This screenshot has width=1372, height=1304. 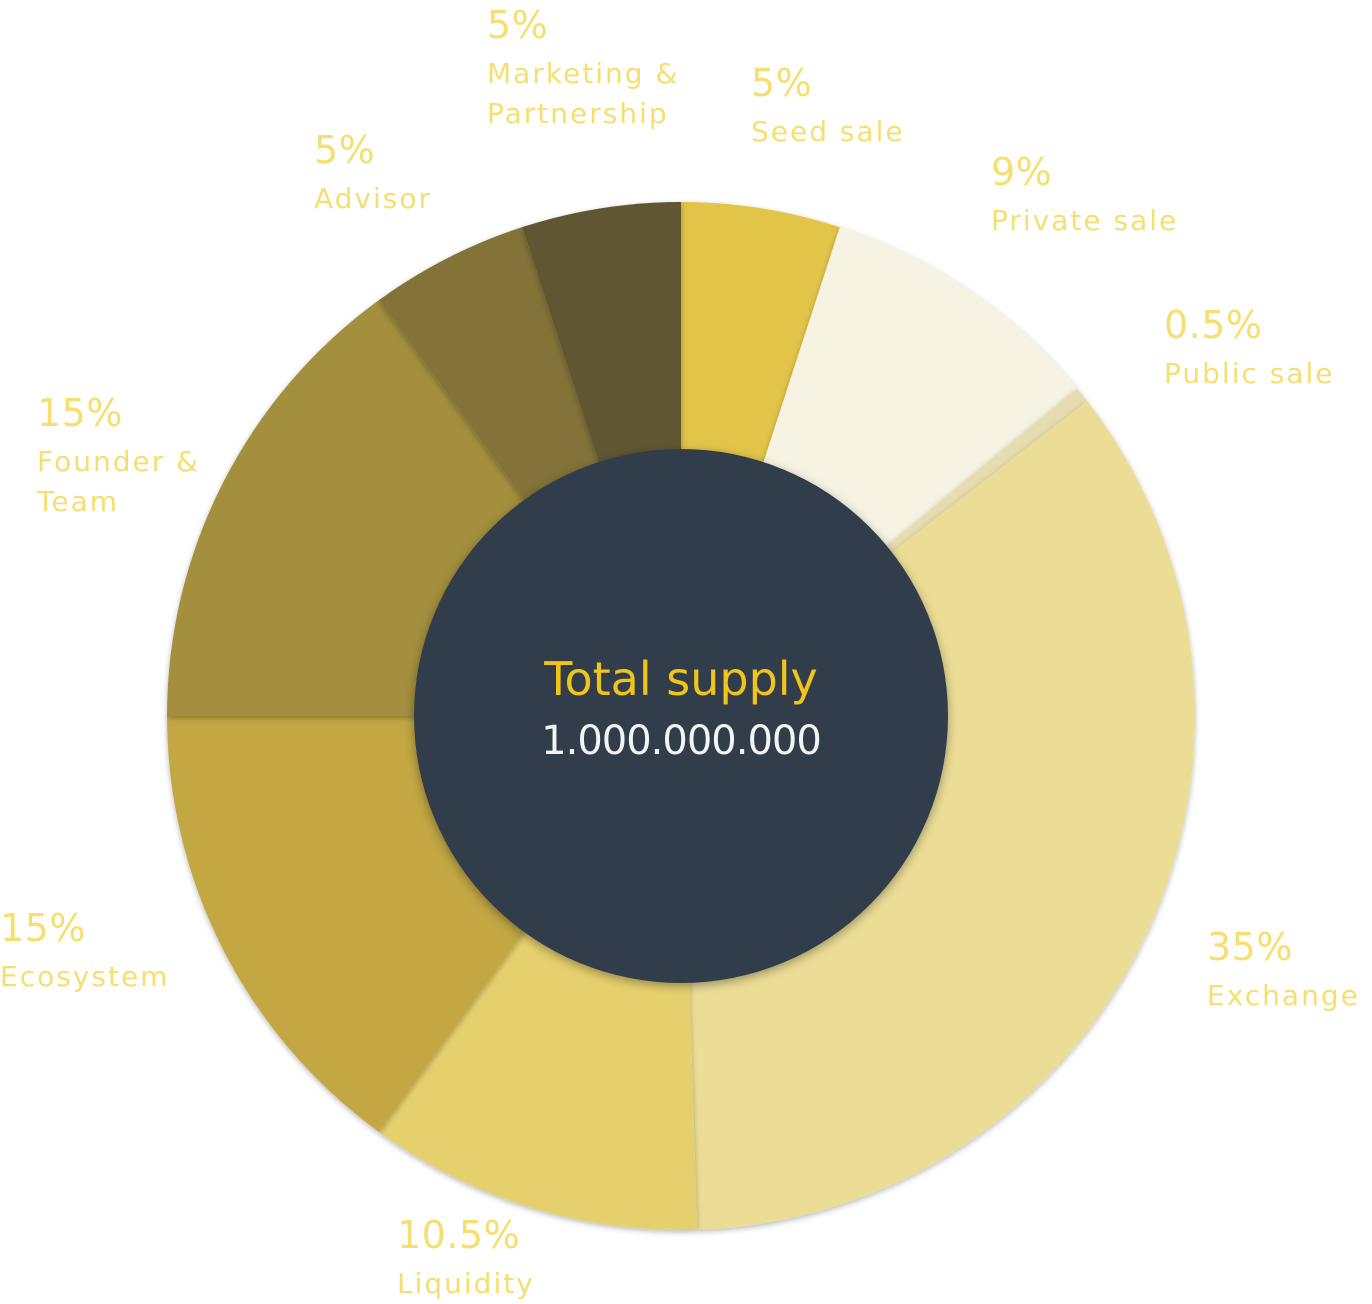 What do you see at coordinates (373, 198) in the screenshot?
I see `slice-name: Advisor` at bounding box center [373, 198].